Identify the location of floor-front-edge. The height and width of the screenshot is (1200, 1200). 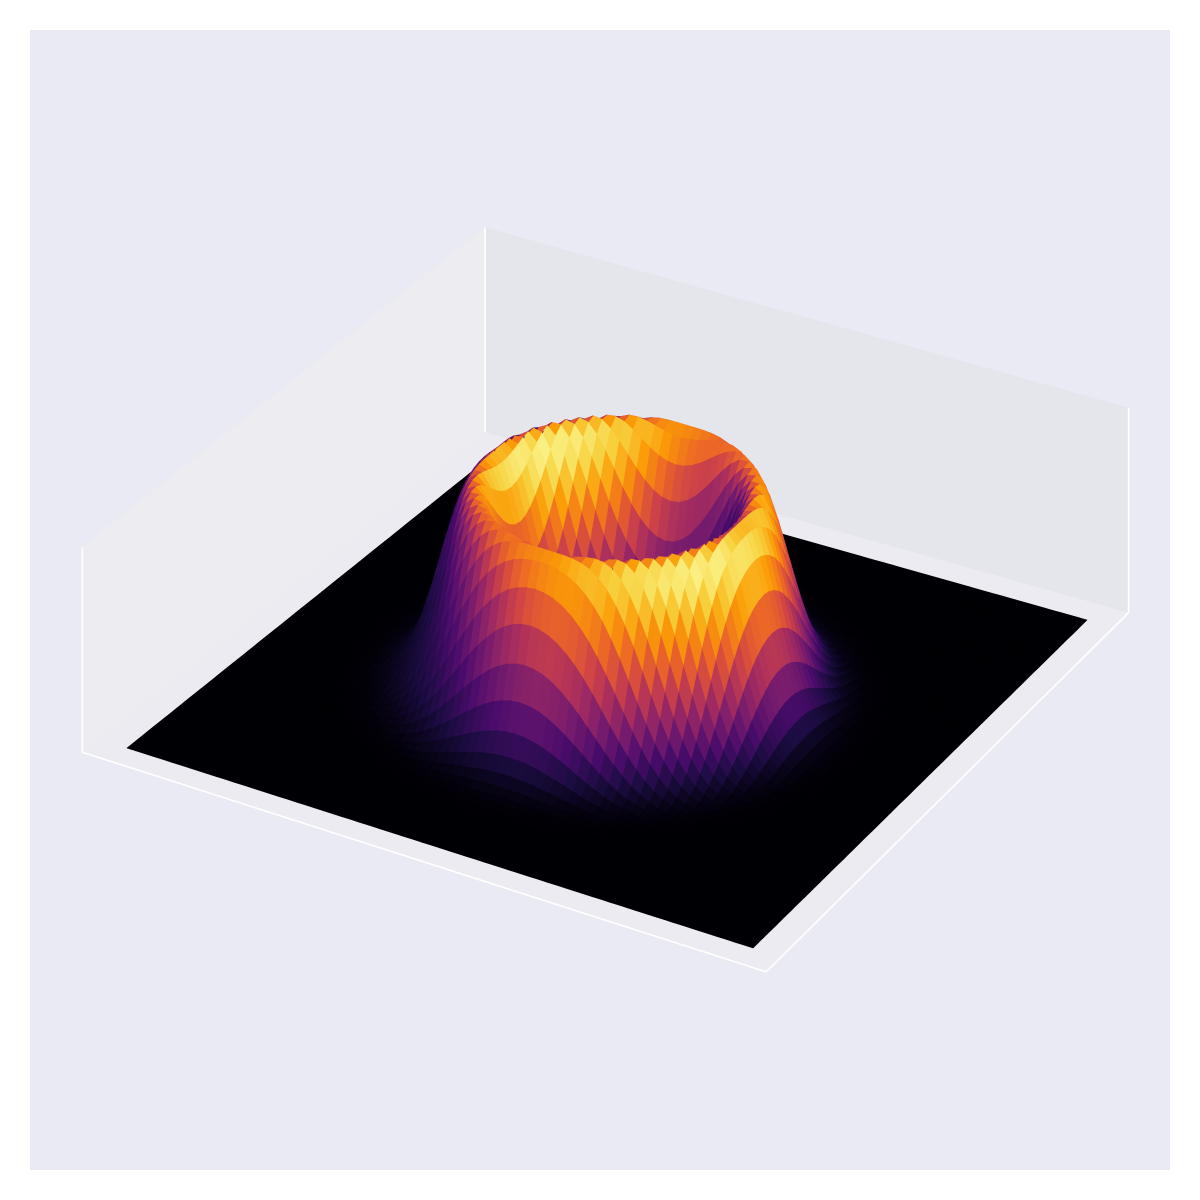
(424, 862).